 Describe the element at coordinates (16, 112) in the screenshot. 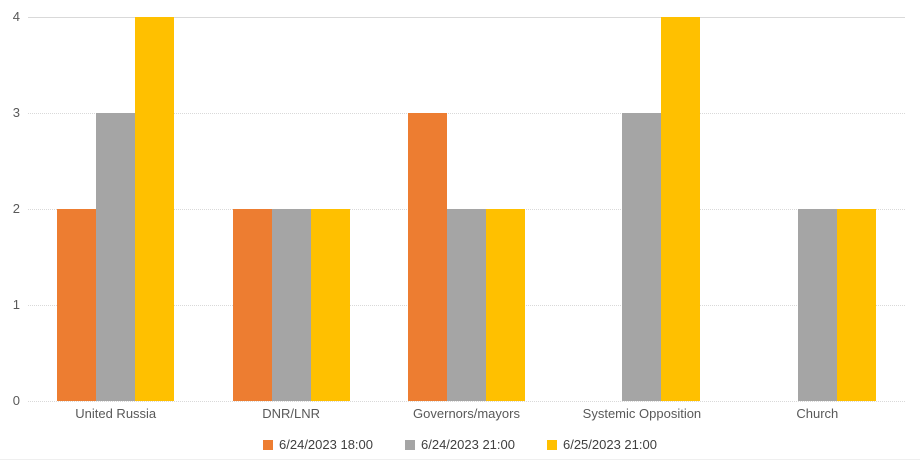

I see `y-tick-label-3: 3` at that location.